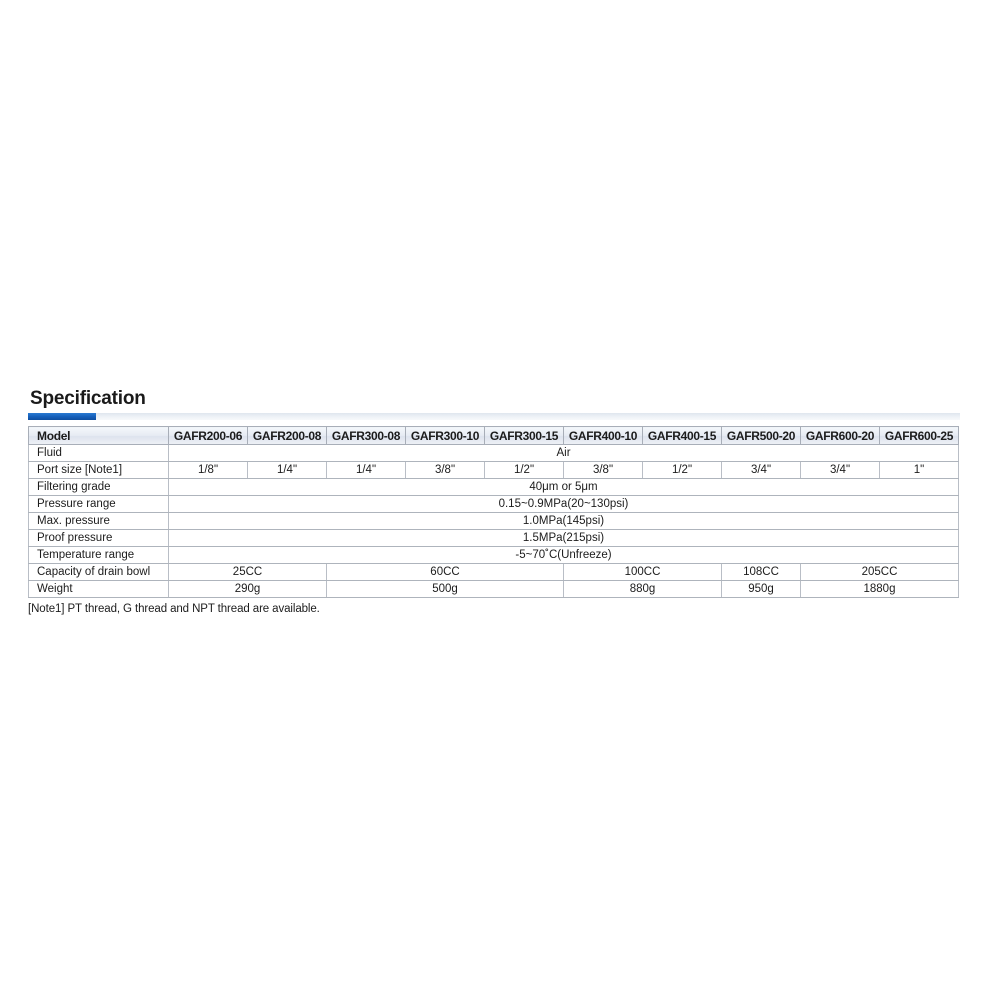 The image size is (1000, 1000). What do you see at coordinates (208, 435) in the screenshot?
I see `column-header-model-0: GAFR200-06` at bounding box center [208, 435].